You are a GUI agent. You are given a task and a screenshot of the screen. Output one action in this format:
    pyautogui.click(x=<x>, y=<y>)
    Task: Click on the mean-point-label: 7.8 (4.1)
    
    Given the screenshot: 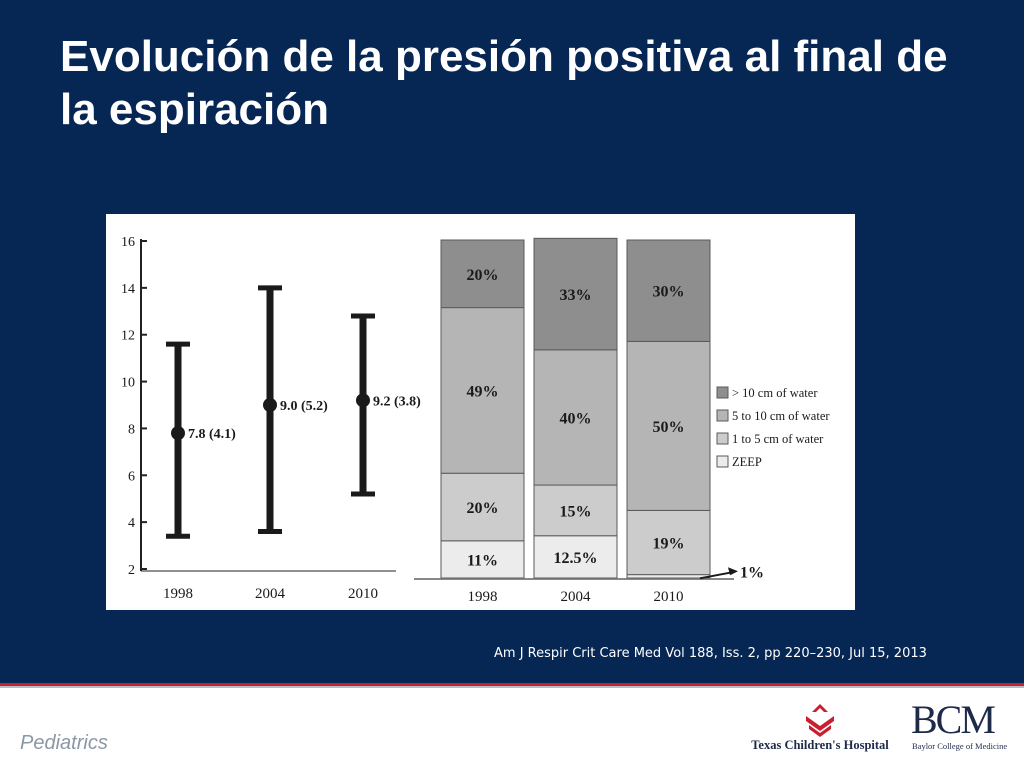 What is the action you would take?
    pyautogui.click(x=212, y=434)
    